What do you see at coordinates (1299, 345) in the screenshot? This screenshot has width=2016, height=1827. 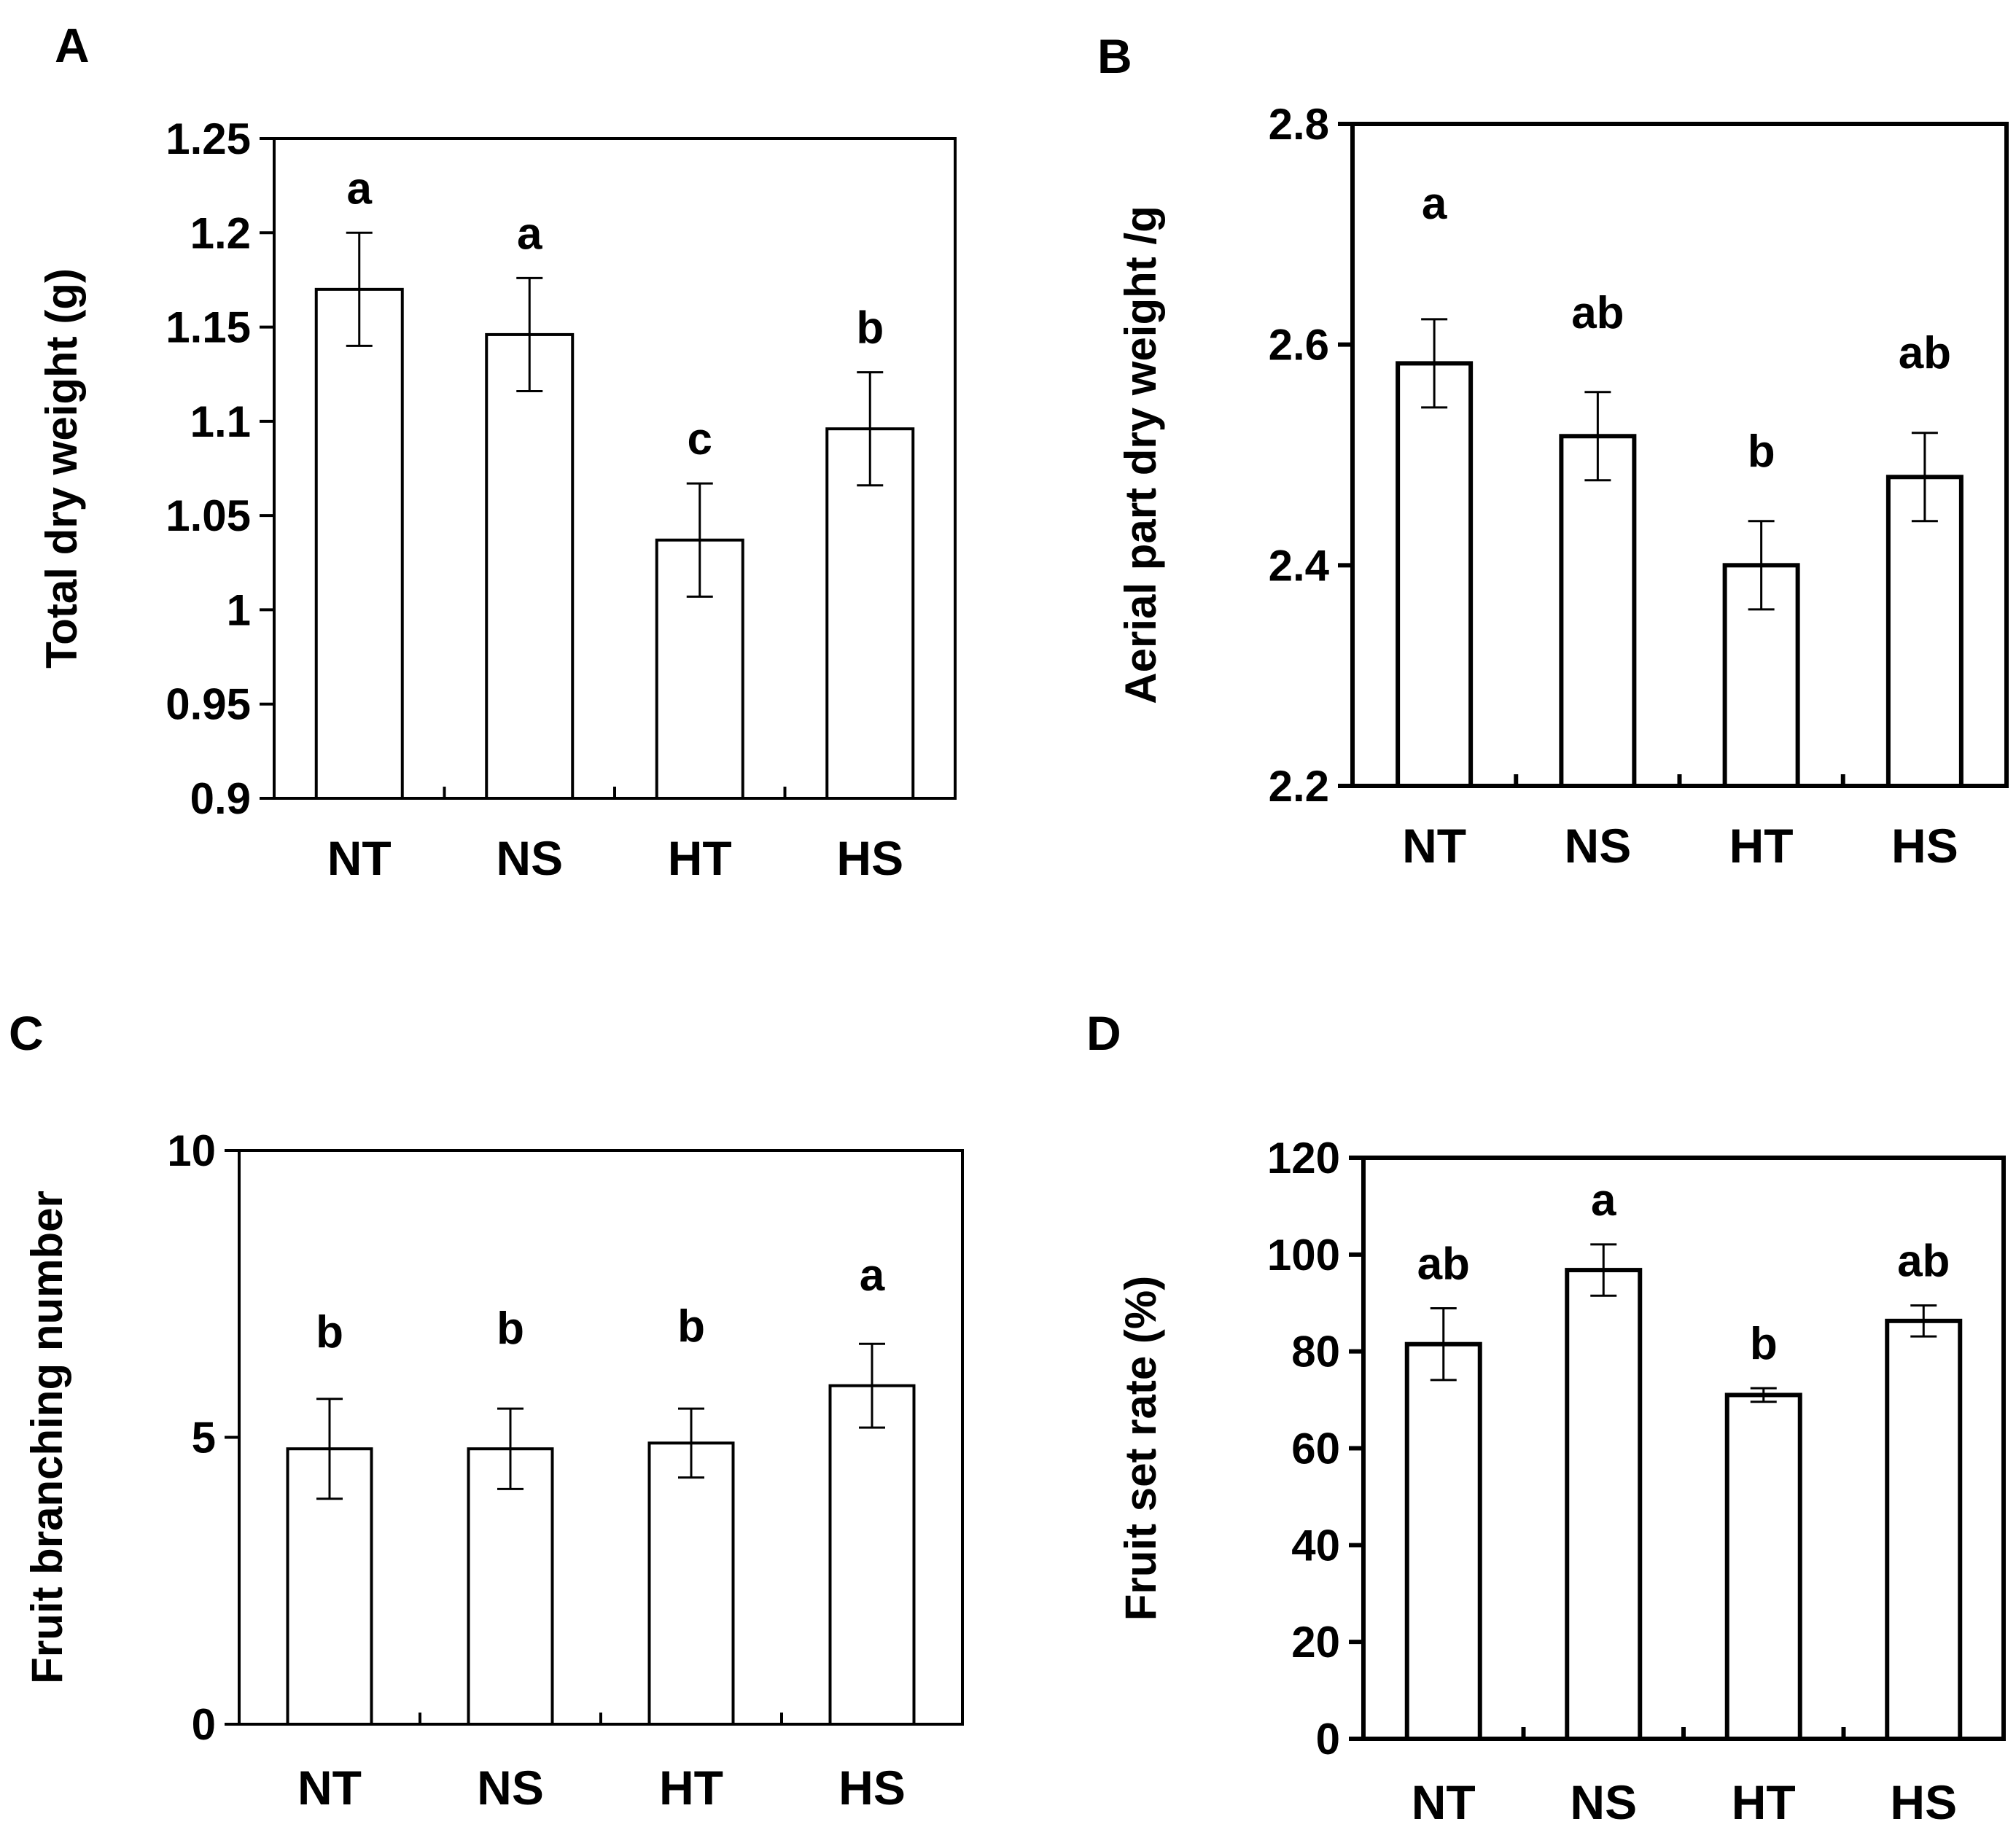 I see `y-tick-label: 2.6` at bounding box center [1299, 345].